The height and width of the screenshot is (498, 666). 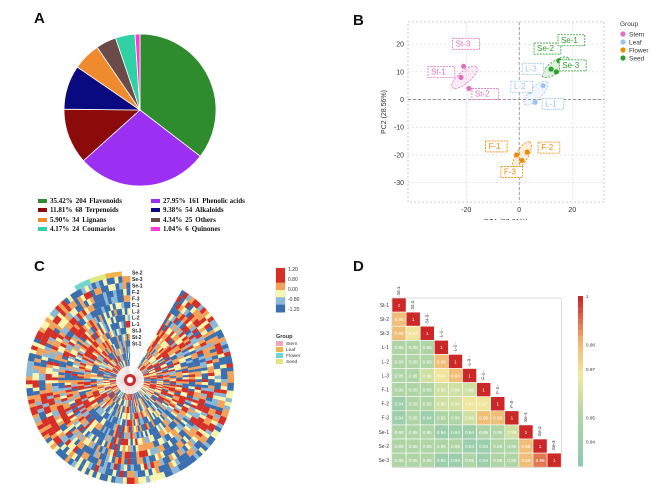 What do you see at coordinates (136, 325) in the screenshot?
I see `circular-row-label: L-1` at bounding box center [136, 325].